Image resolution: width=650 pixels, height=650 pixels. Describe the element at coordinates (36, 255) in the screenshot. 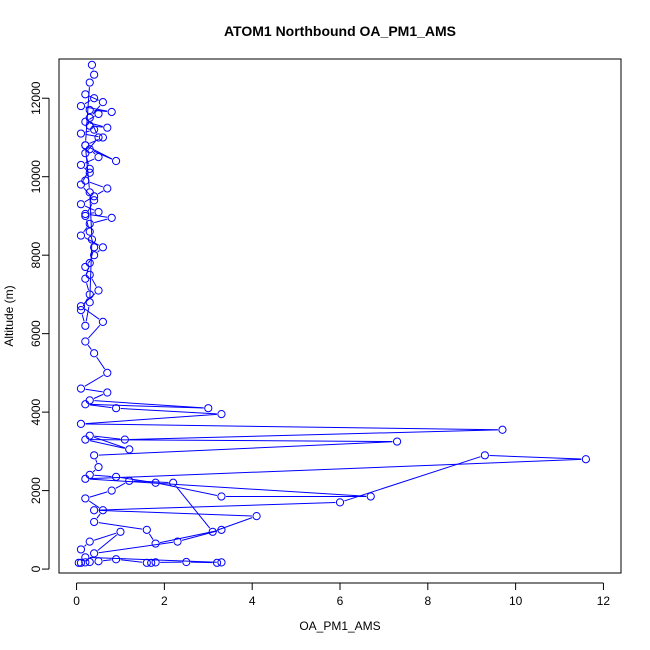

I see `y-tick-label: 8000` at that location.